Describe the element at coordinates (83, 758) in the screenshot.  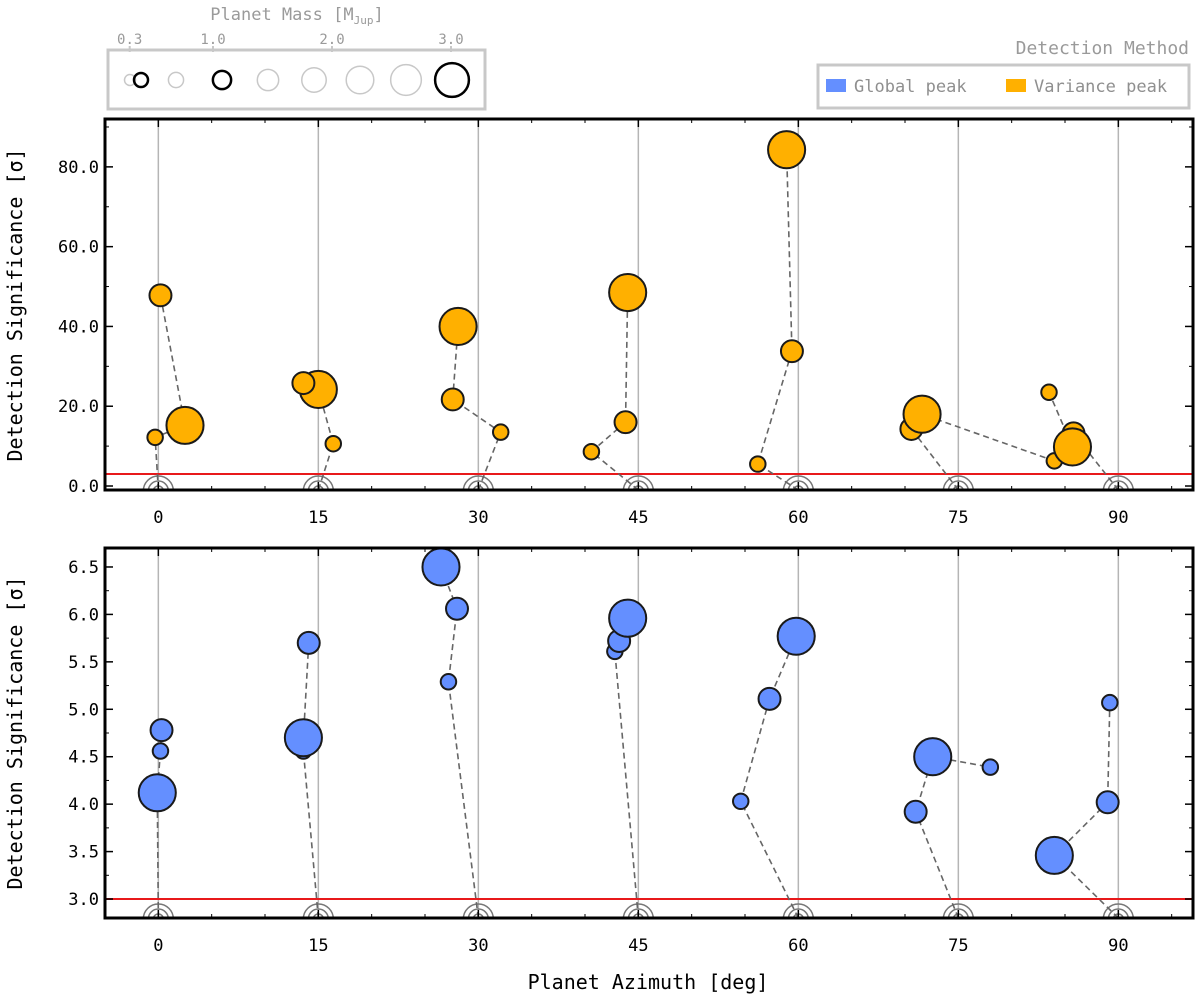
I see `y-tick-label: 4.5` at that location.